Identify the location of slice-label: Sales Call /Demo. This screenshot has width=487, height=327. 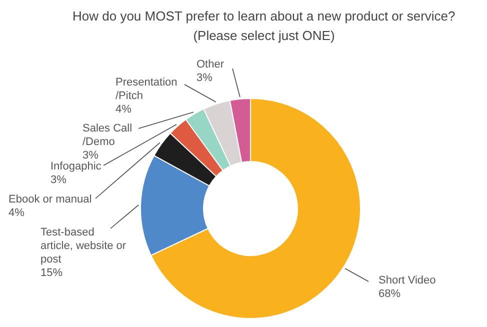
(107, 135).